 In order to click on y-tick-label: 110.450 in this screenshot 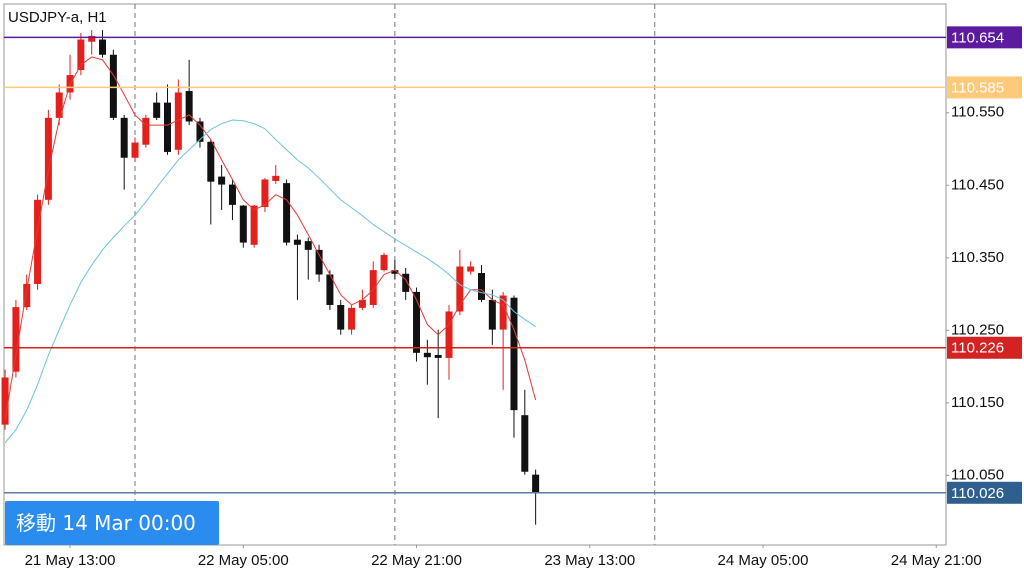, I will do `click(977, 184)`.